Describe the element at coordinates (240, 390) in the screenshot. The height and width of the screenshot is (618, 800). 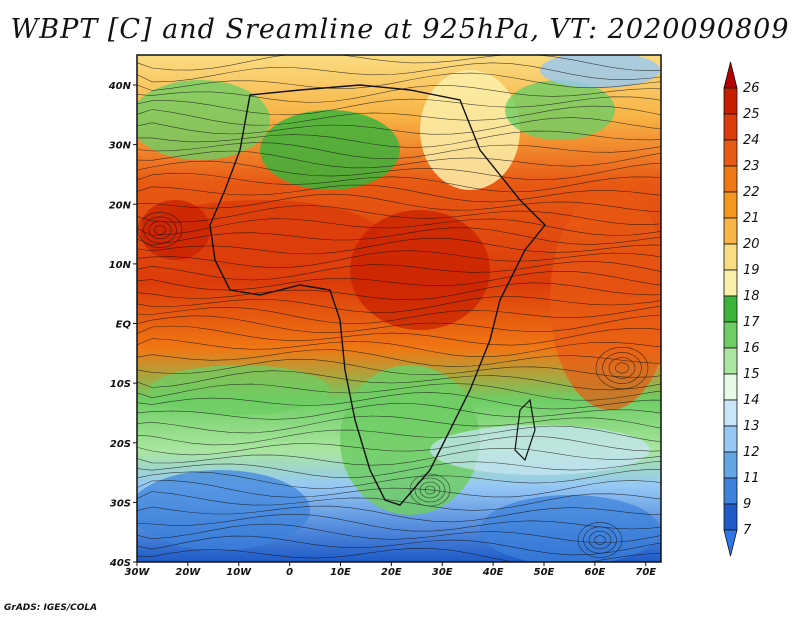
I see `field-green-satl` at that location.